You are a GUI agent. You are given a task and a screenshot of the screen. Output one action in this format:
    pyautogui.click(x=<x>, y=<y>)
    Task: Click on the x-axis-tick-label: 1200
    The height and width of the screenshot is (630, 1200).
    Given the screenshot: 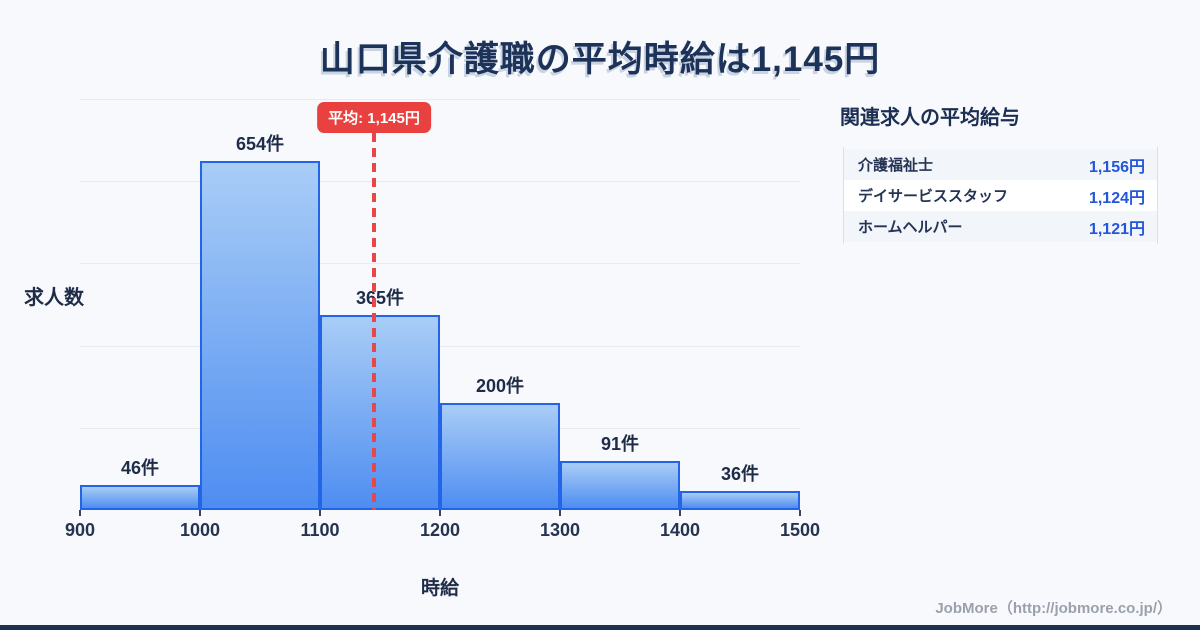 What is the action you would take?
    pyautogui.click(x=440, y=530)
    